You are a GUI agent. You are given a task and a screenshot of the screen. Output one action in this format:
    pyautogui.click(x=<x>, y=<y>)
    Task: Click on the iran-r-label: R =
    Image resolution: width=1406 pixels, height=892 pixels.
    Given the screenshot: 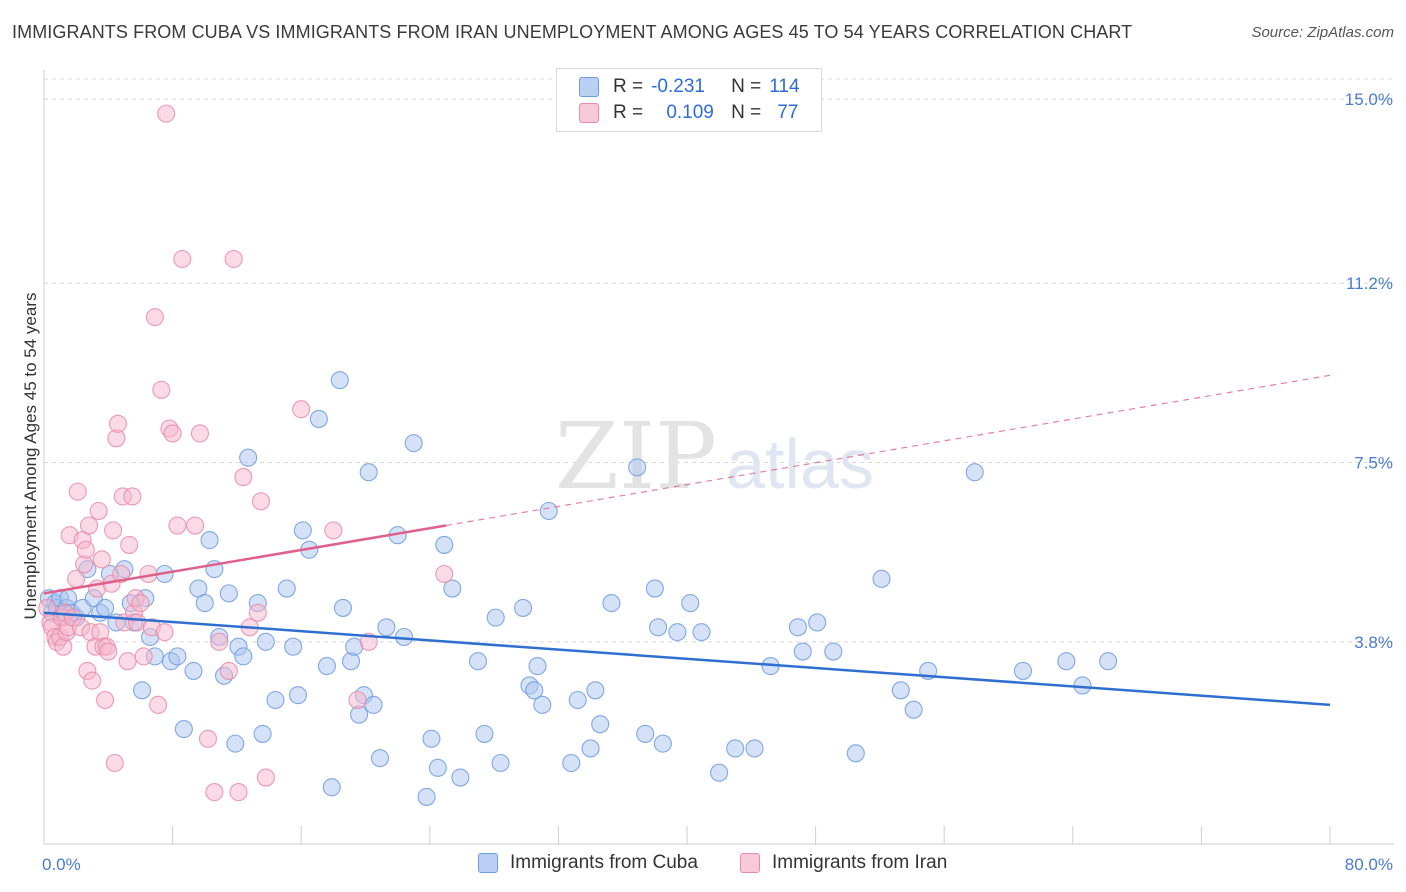 What is the action you would take?
    pyautogui.click(x=628, y=112)
    